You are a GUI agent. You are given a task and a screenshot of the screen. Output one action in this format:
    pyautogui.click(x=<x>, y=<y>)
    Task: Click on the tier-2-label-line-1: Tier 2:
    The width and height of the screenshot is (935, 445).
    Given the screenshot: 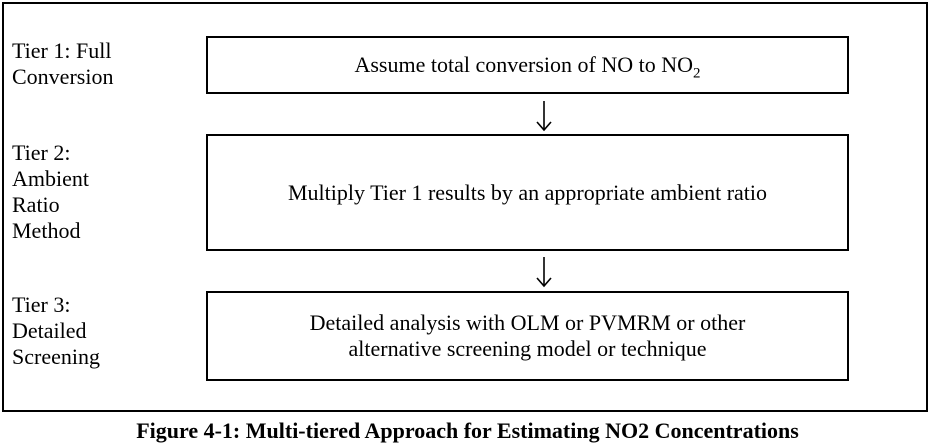 What is the action you would take?
    pyautogui.click(x=41, y=152)
    